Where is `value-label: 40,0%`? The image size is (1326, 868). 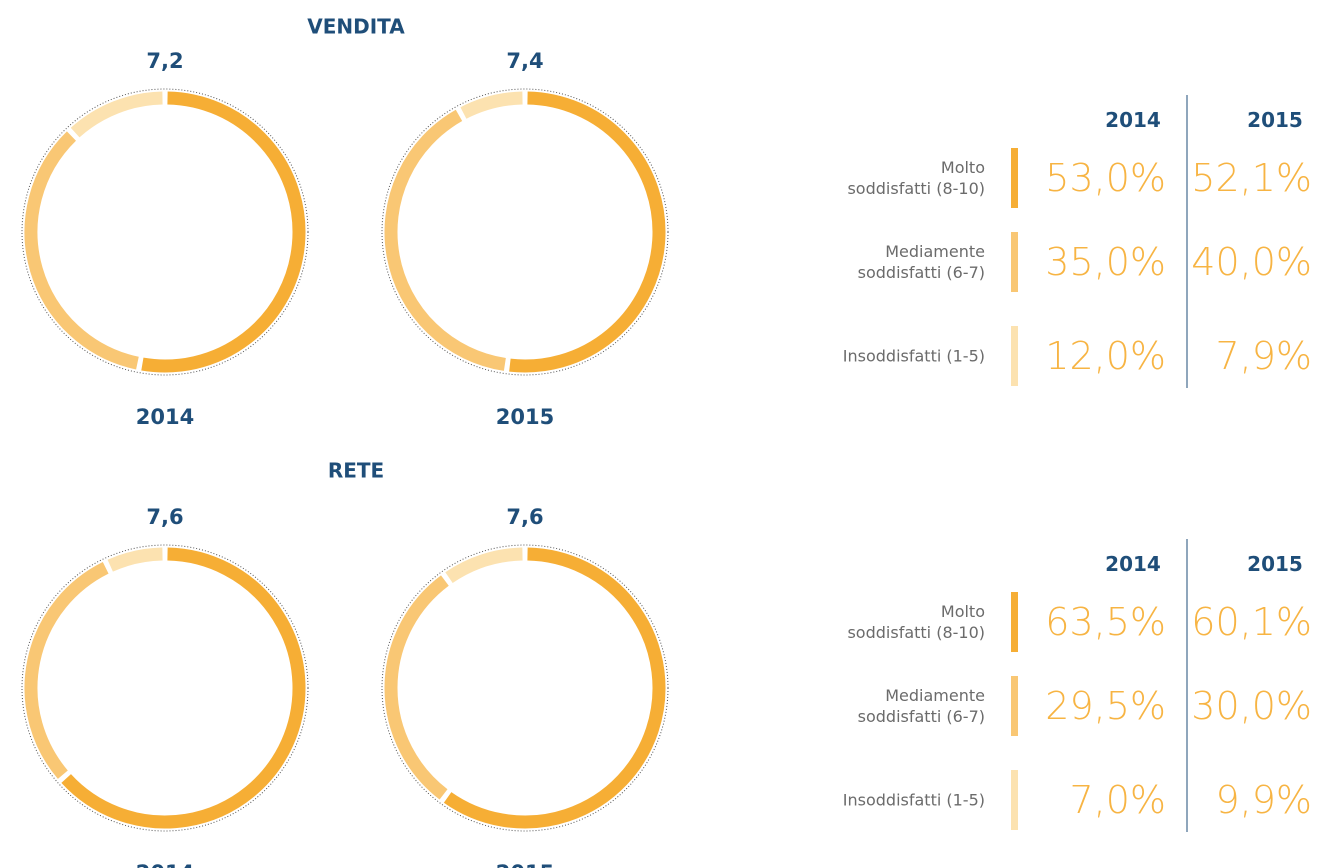 value-label: 40,0% is located at coordinates (1251, 262).